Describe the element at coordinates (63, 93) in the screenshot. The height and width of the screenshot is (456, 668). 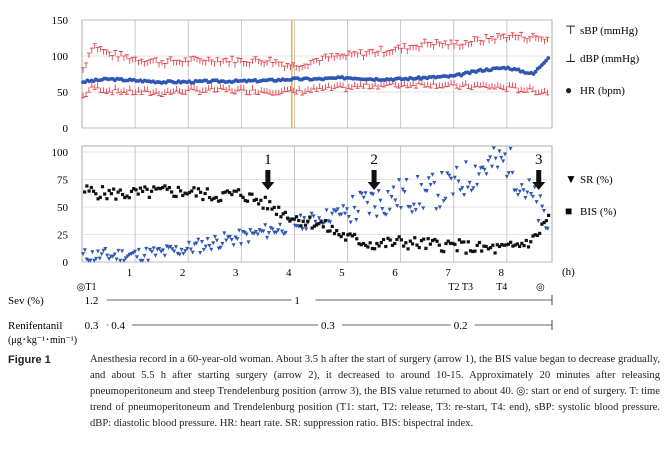
I see `y-tick-label: 50` at that location.